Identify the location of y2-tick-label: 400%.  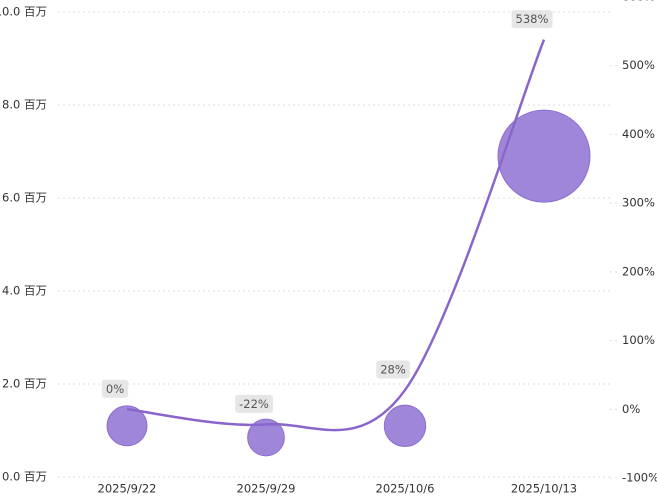
(638, 134).